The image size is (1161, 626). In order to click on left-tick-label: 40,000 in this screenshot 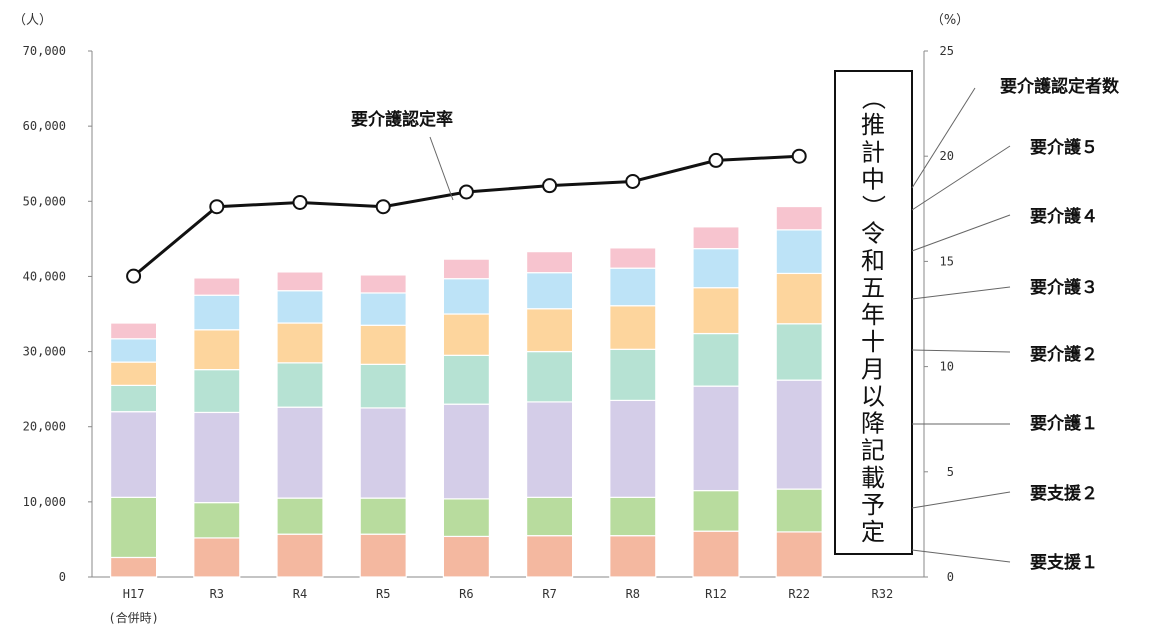, I will do `click(44, 276)`.